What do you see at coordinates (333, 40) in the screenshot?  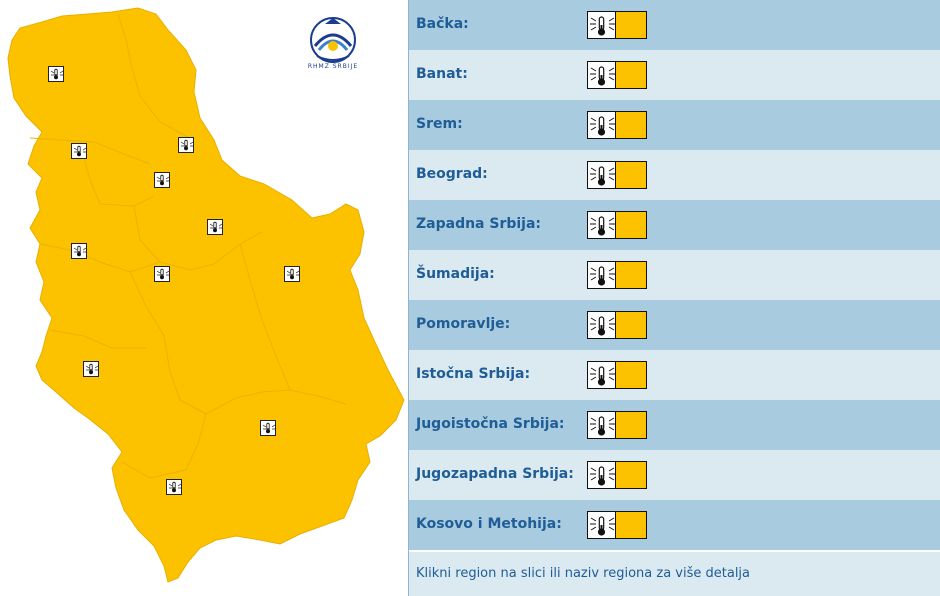 I see `hydrometeorological-service-logo` at bounding box center [333, 40].